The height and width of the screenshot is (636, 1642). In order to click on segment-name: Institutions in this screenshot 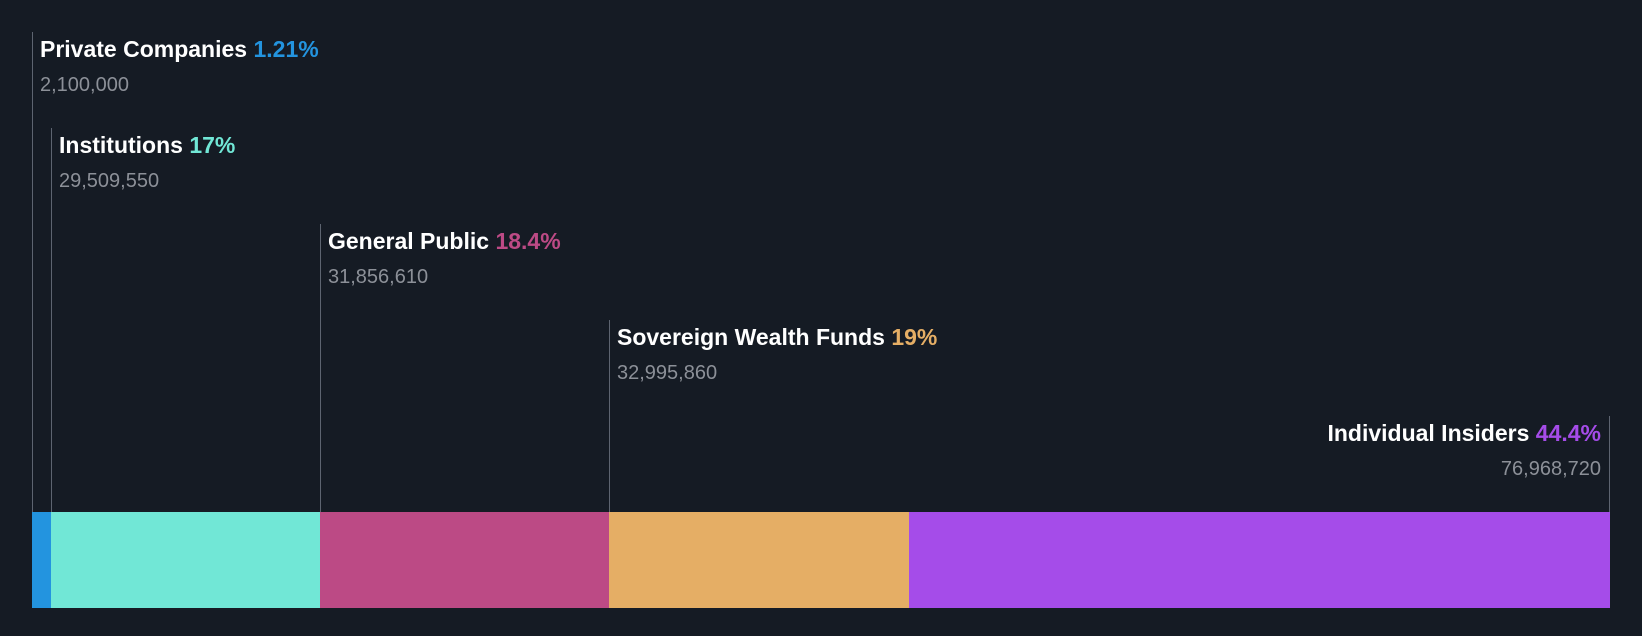, I will do `click(121, 145)`.